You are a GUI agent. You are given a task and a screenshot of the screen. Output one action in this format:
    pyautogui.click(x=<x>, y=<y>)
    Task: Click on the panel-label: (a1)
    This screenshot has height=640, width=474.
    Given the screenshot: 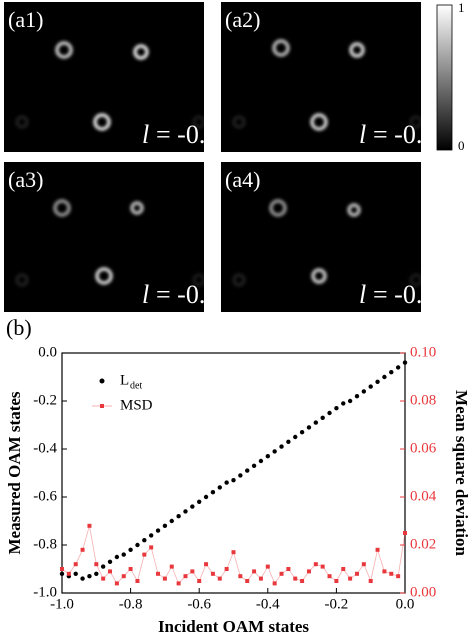 What is the action you would take?
    pyautogui.click(x=25, y=19)
    